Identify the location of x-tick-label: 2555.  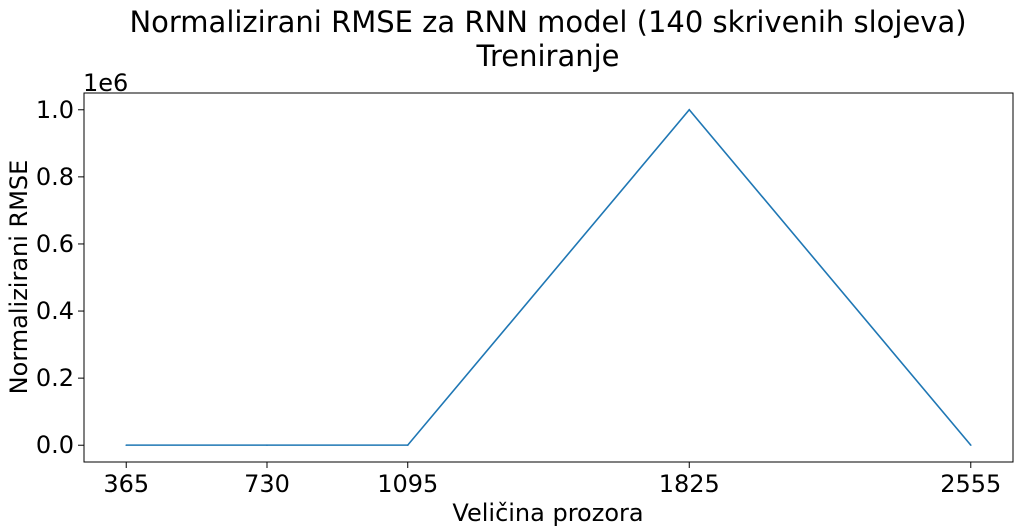
(970, 484).